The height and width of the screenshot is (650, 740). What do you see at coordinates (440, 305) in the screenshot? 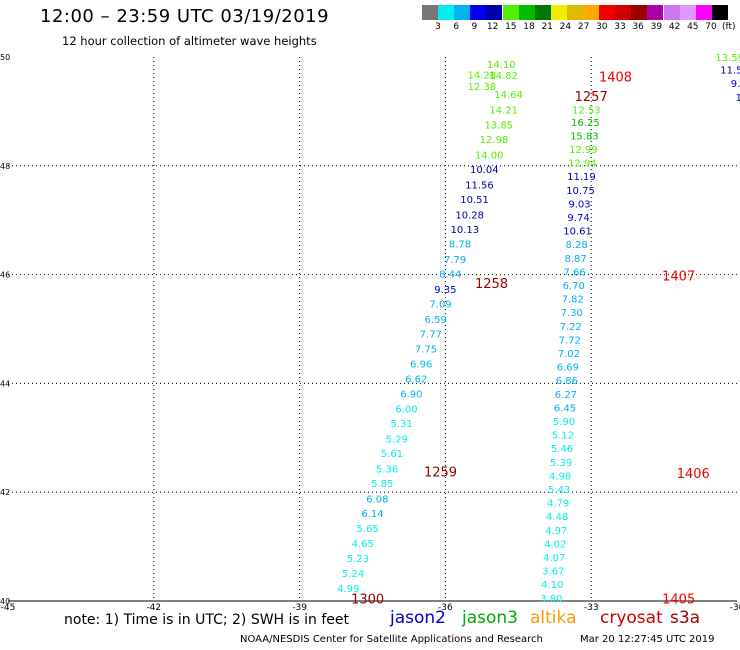
I see `wave-height-value: 7.09` at bounding box center [440, 305].